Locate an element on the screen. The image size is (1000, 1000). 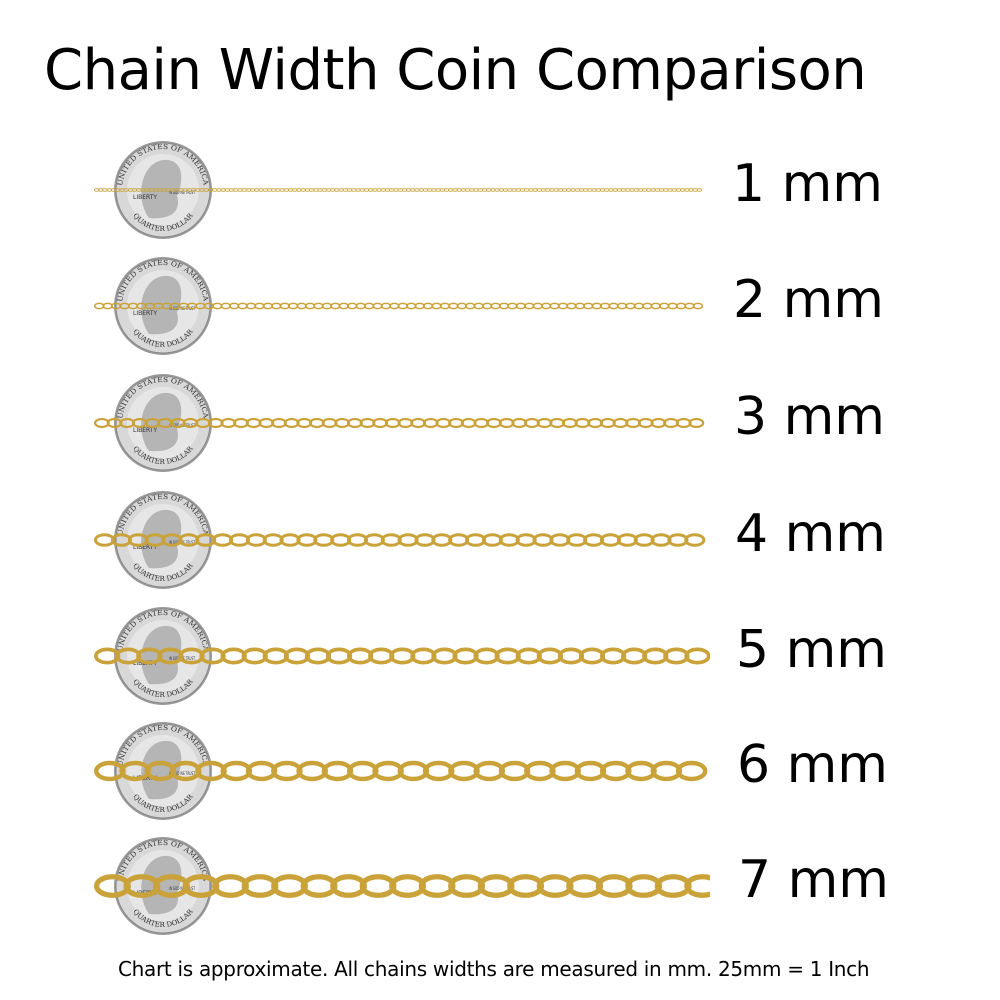
width-label: 5 mm is located at coordinates (811, 650).